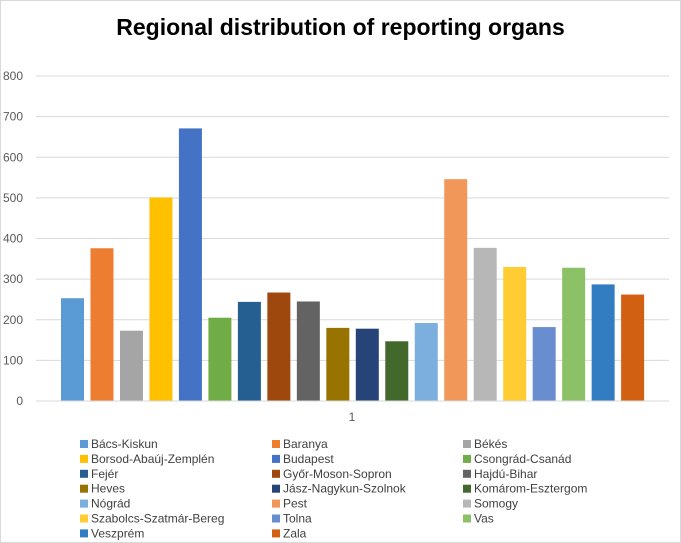  Describe the element at coordinates (522, 459) in the screenshot. I see `legend-label: Csongrád-Csanád` at that location.